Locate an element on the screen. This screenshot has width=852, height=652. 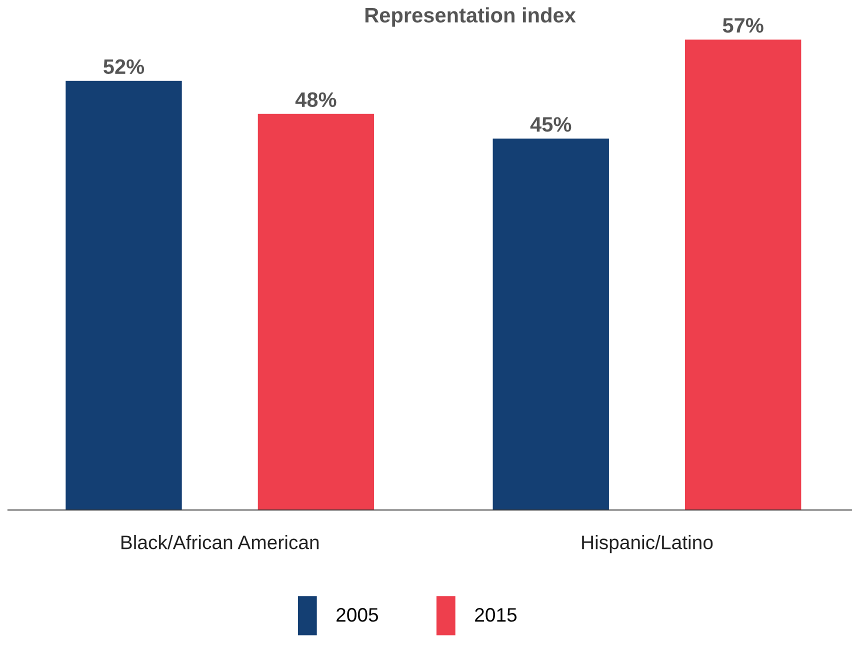
data-label: 57% is located at coordinates (743, 25).